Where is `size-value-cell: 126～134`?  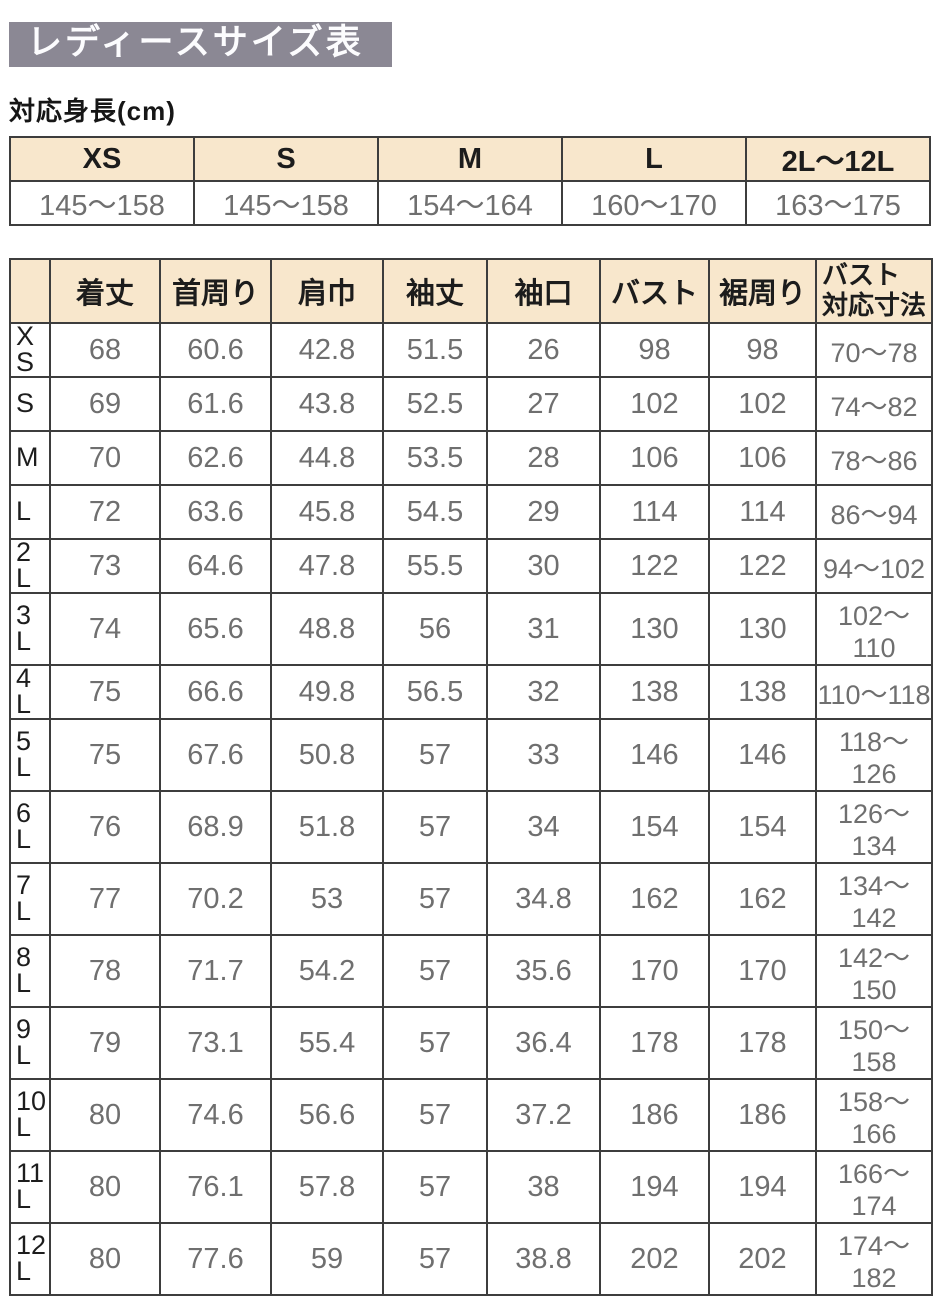 size-value-cell: 126～134 is located at coordinates (874, 827).